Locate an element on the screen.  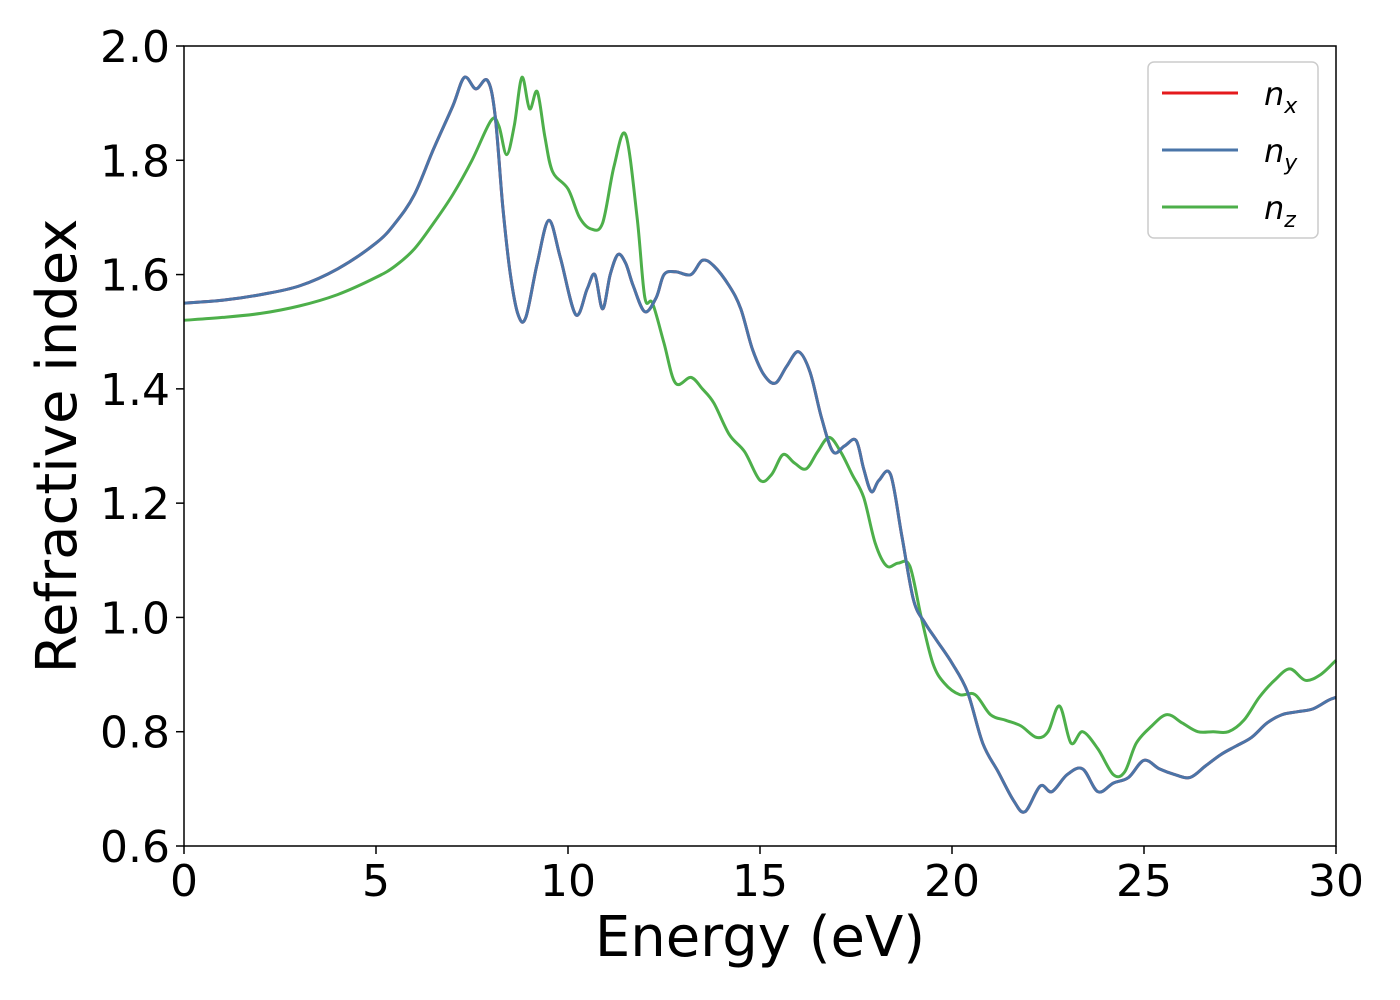
y-tick-label: 1.4 is located at coordinates (135, 390).